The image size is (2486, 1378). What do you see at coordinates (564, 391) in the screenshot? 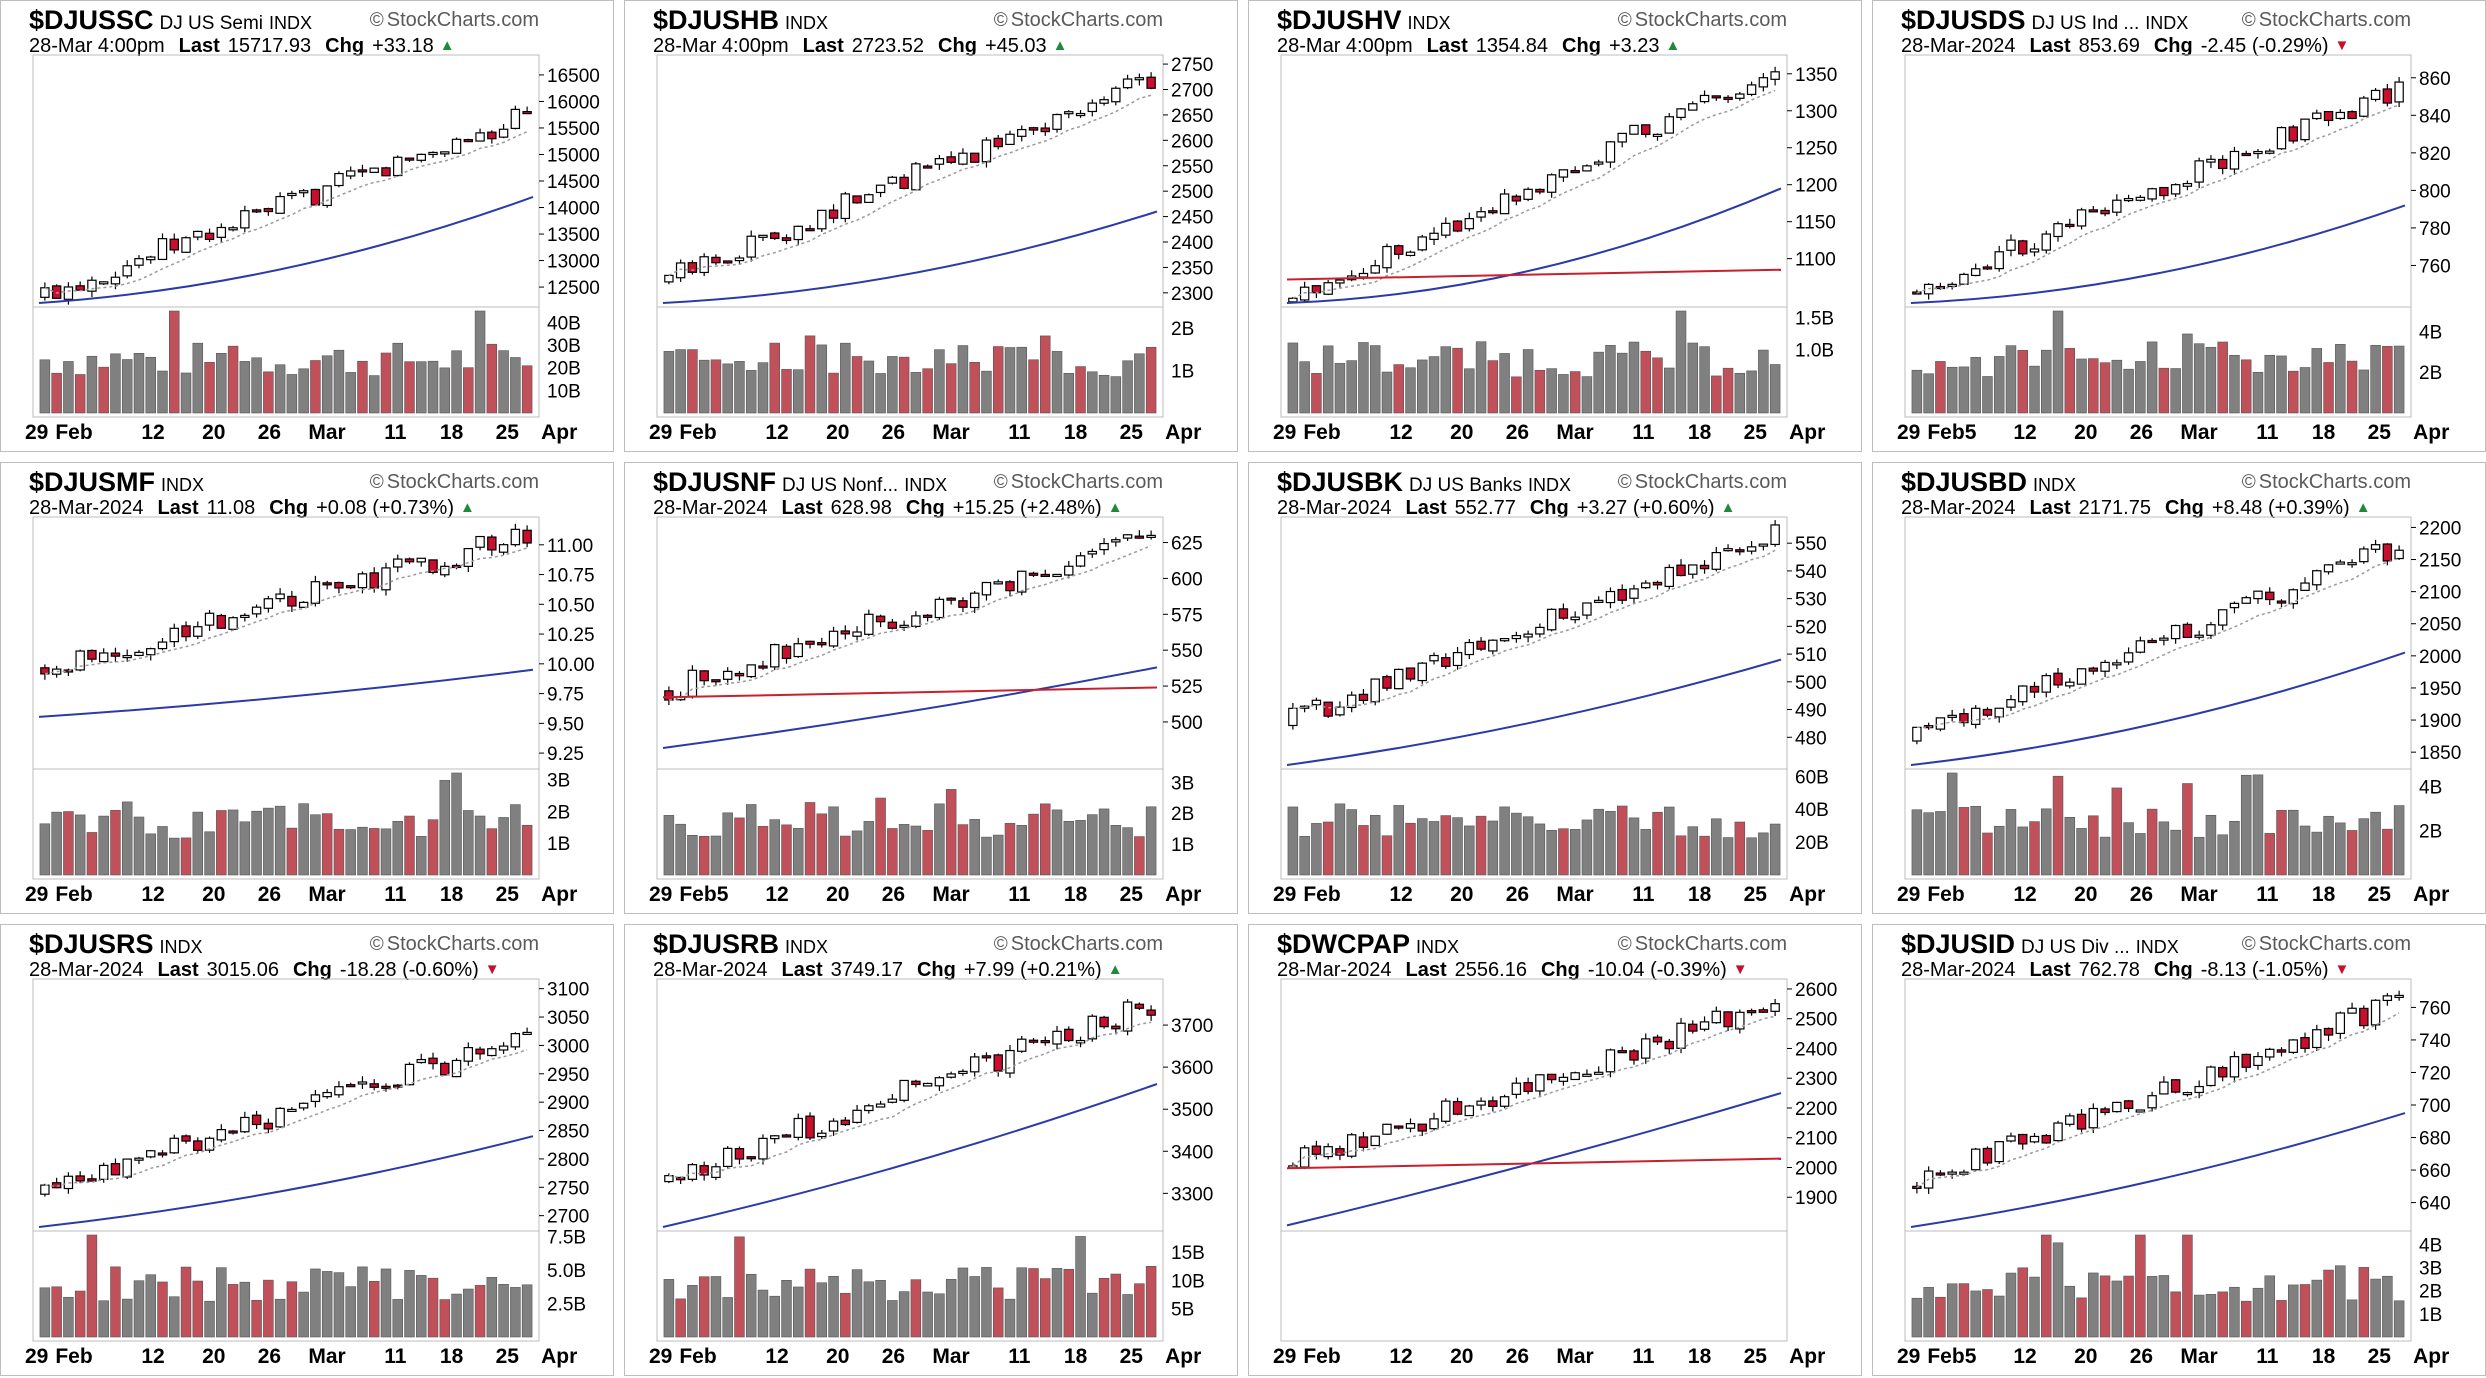
I see `volume-tick-label: 10B` at bounding box center [564, 391].